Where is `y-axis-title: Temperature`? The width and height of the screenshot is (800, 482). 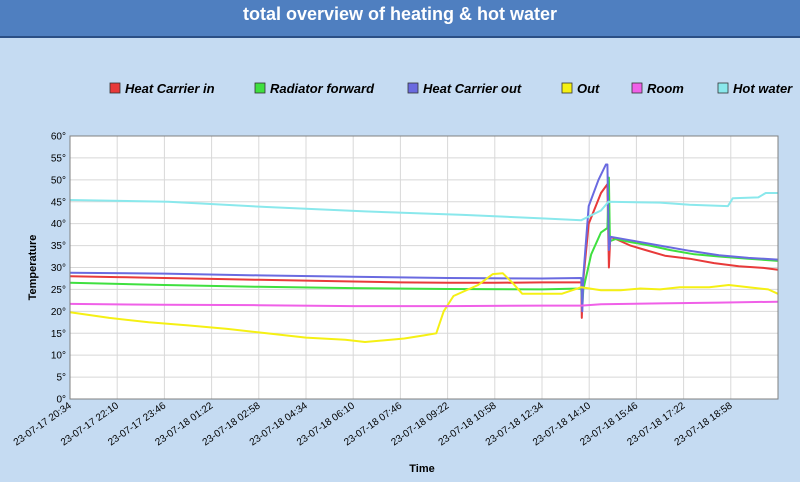
y-axis-title: Temperature is located at coordinates (33, 268).